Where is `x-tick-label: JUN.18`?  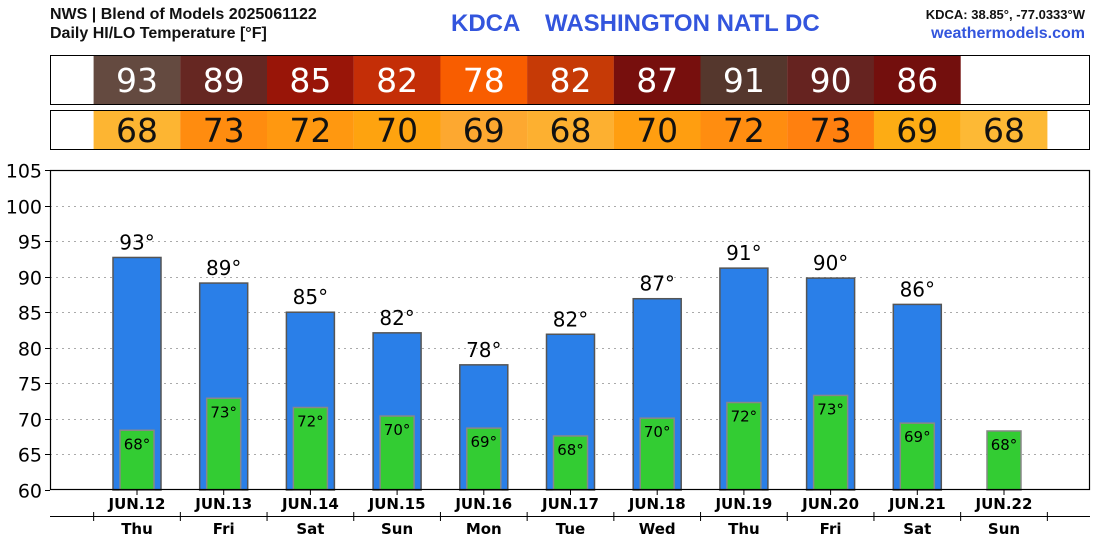 x-tick-label: JUN.18 is located at coordinates (657, 504).